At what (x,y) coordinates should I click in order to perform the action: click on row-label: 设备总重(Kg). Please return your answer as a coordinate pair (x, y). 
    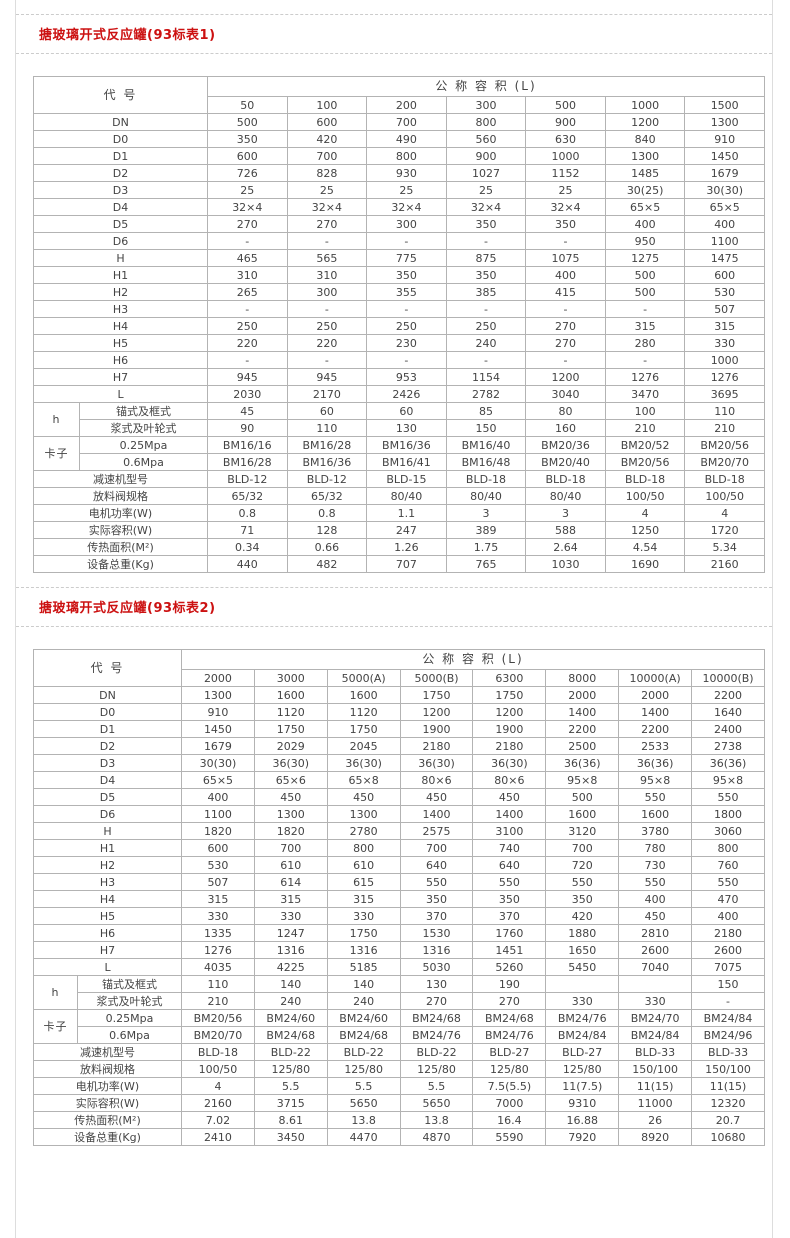
    Looking at the image, I should click on (107, 1137).